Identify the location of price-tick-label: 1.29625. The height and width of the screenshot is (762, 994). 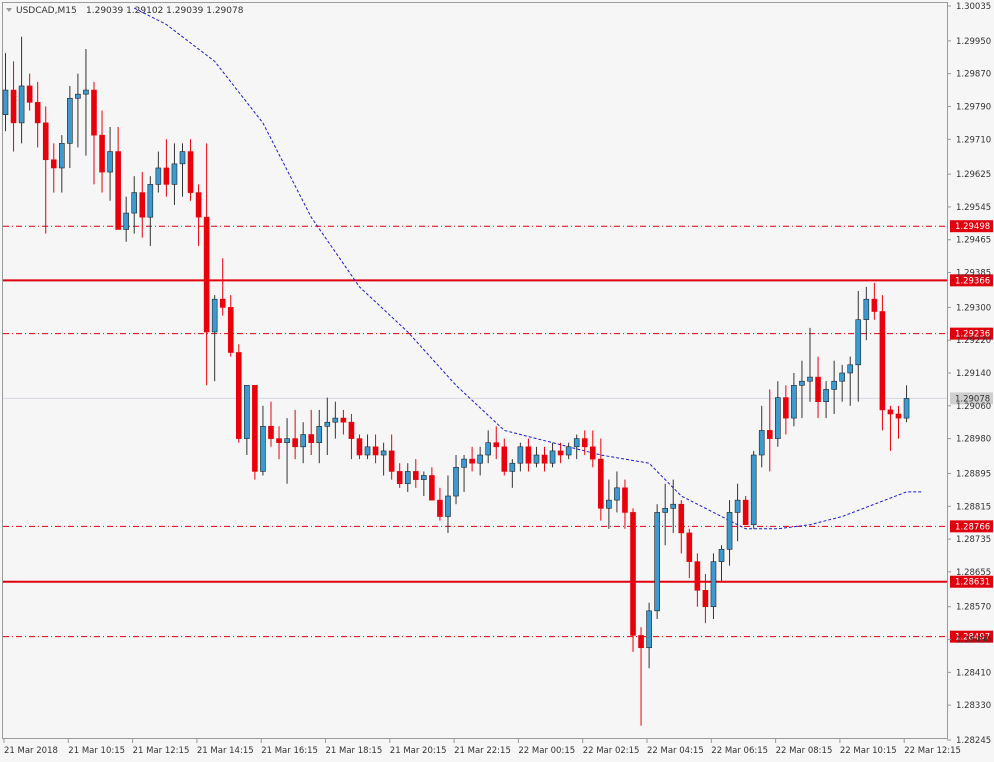
(973, 175).